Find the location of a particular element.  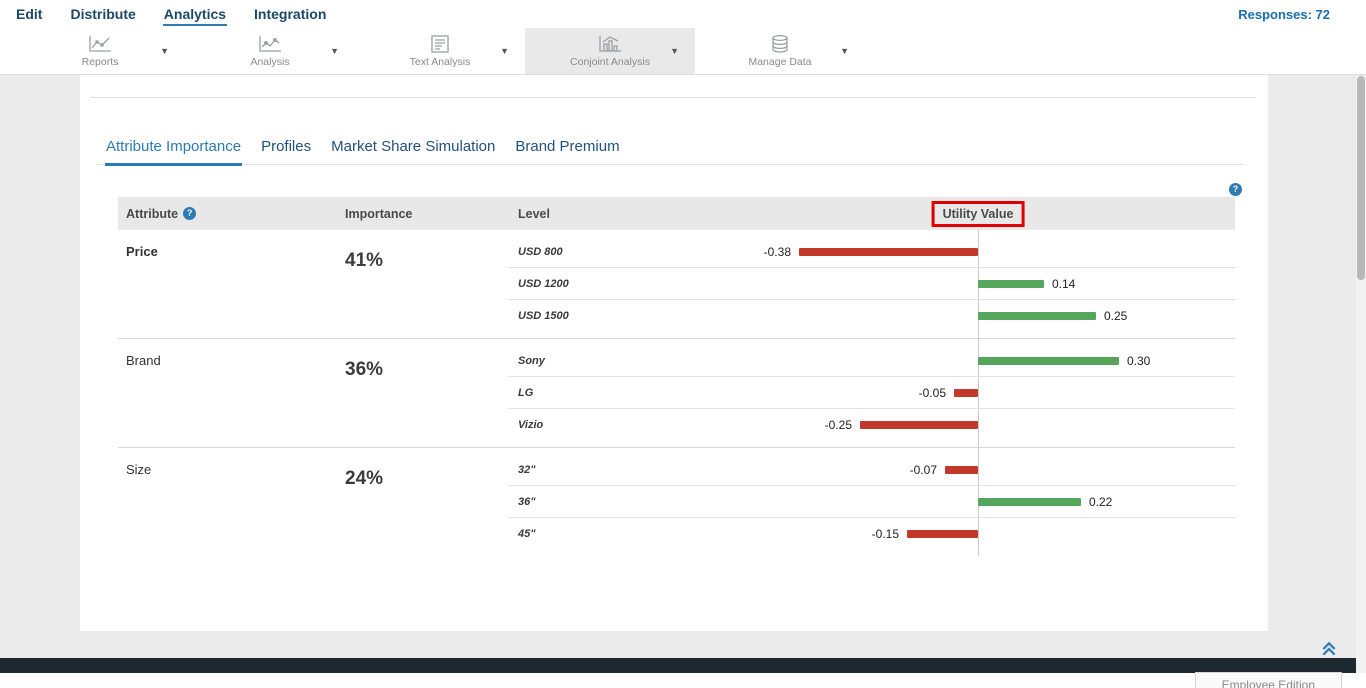

utility-value-label: -0.05 is located at coordinates (932, 392).